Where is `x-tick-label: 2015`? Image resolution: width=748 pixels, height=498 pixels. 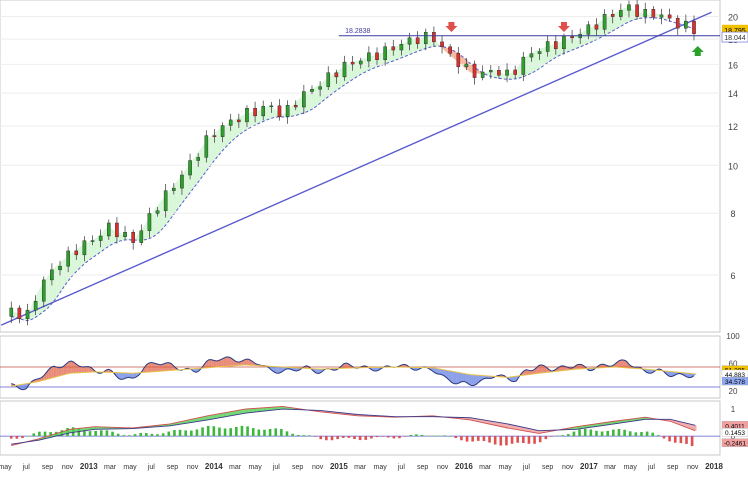 x-tick-label: 2015 is located at coordinates (339, 466).